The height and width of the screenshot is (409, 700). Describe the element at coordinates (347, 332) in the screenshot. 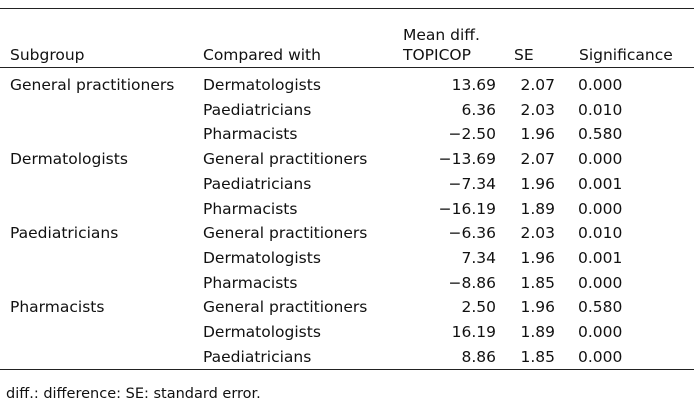

I see `table-row: Dermatologists 16.19 1.89 0.000` at that location.